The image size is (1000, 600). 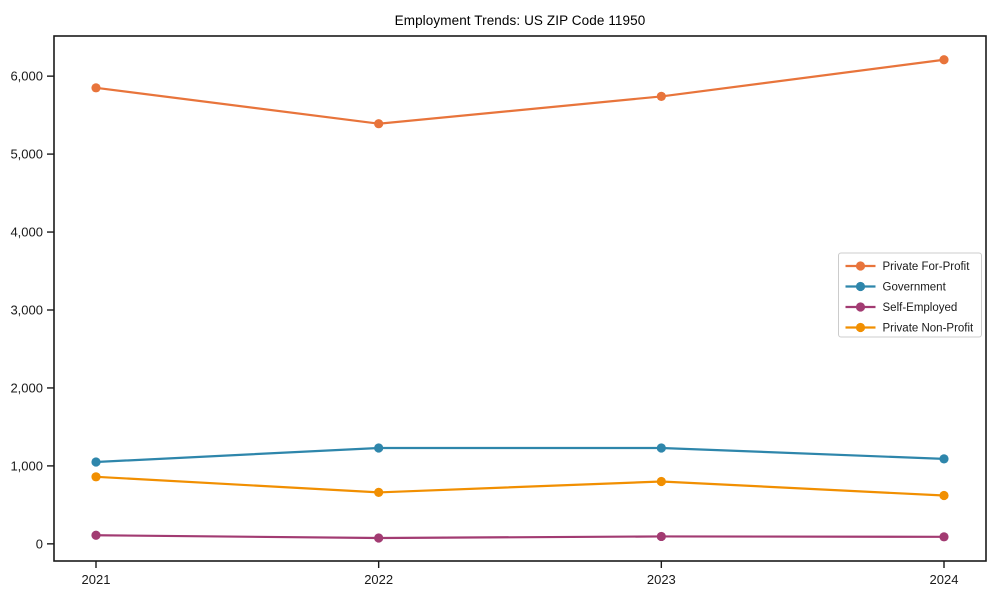 What do you see at coordinates (96, 579) in the screenshot?
I see `x-tick-label: 2021` at bounding box center [96, 579].